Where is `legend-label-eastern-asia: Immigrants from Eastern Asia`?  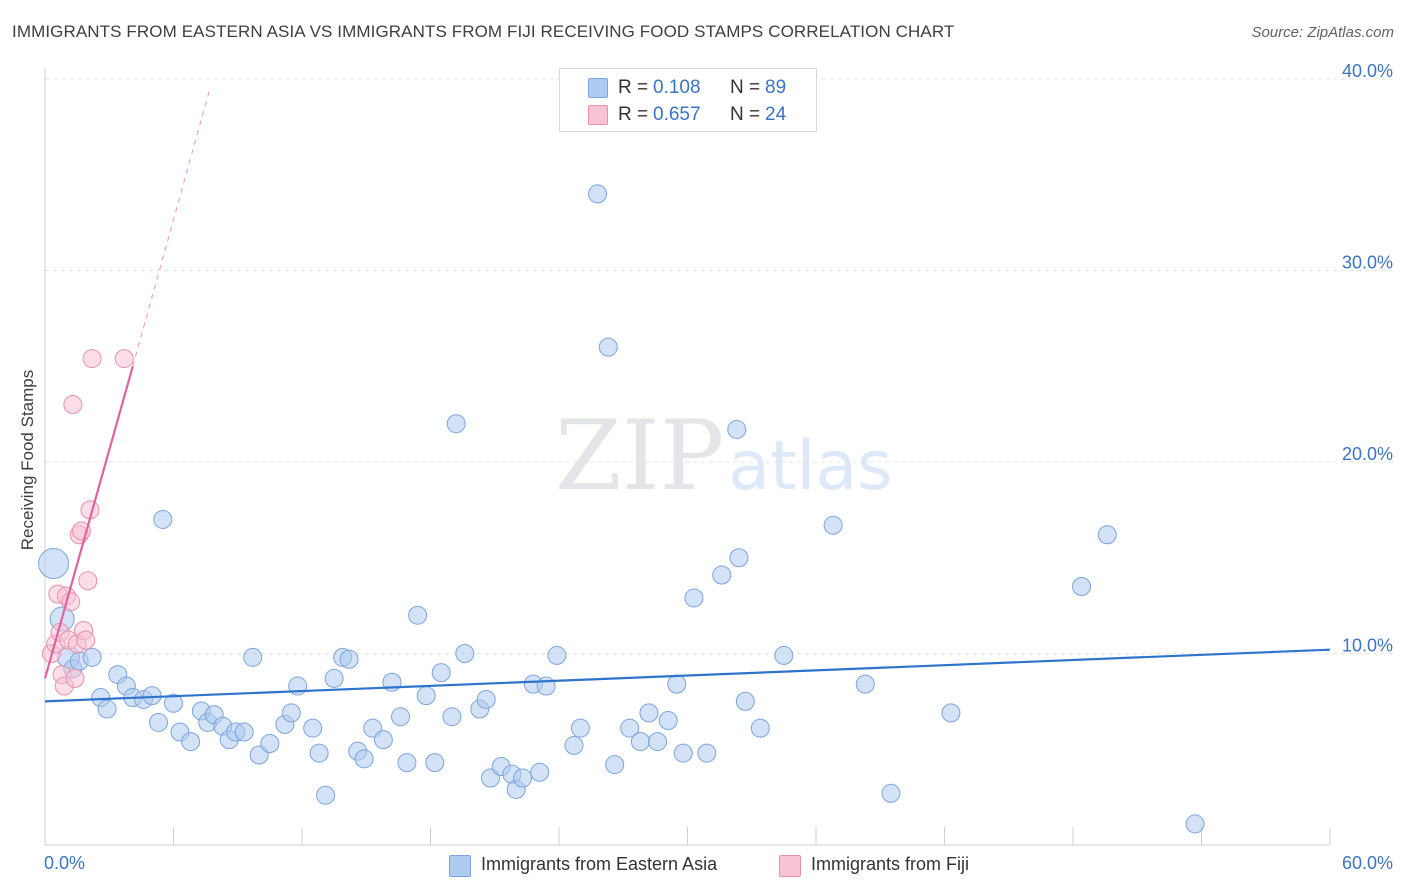
legend-label-eastern-asia: Immigrants from Eastern Asia is located at coordinates (599, 864).